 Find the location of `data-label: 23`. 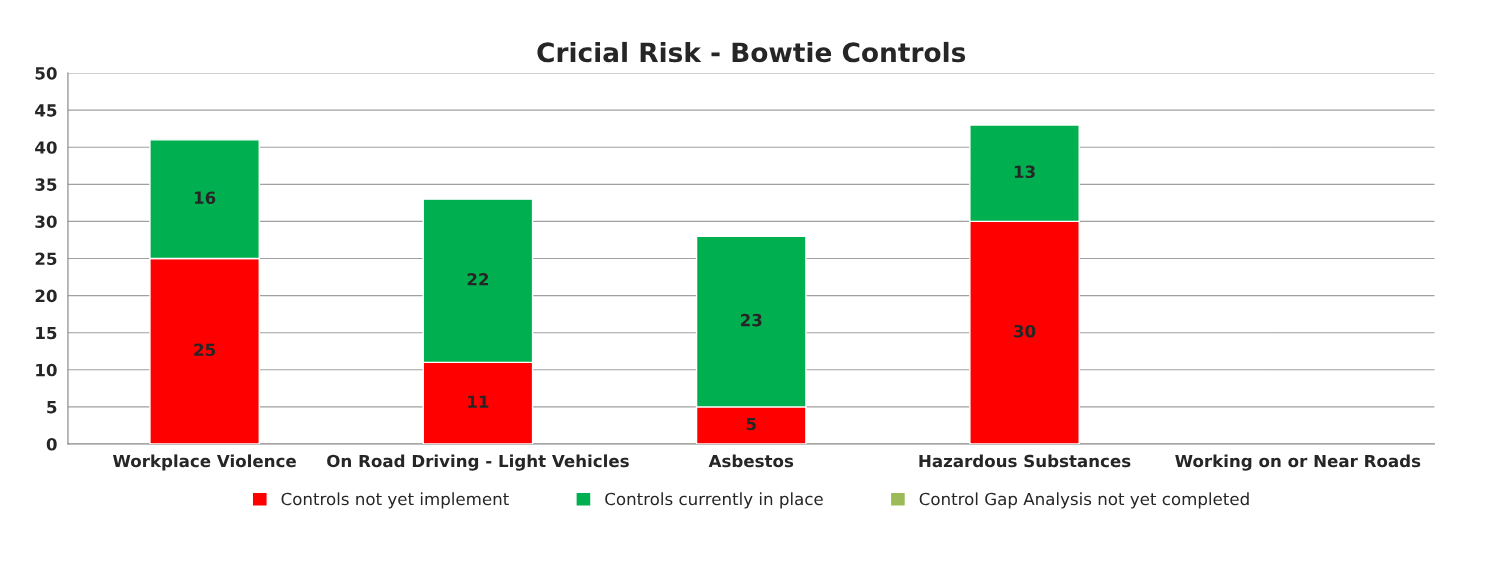

data-label: 23 is located at coordinates (751, 320).